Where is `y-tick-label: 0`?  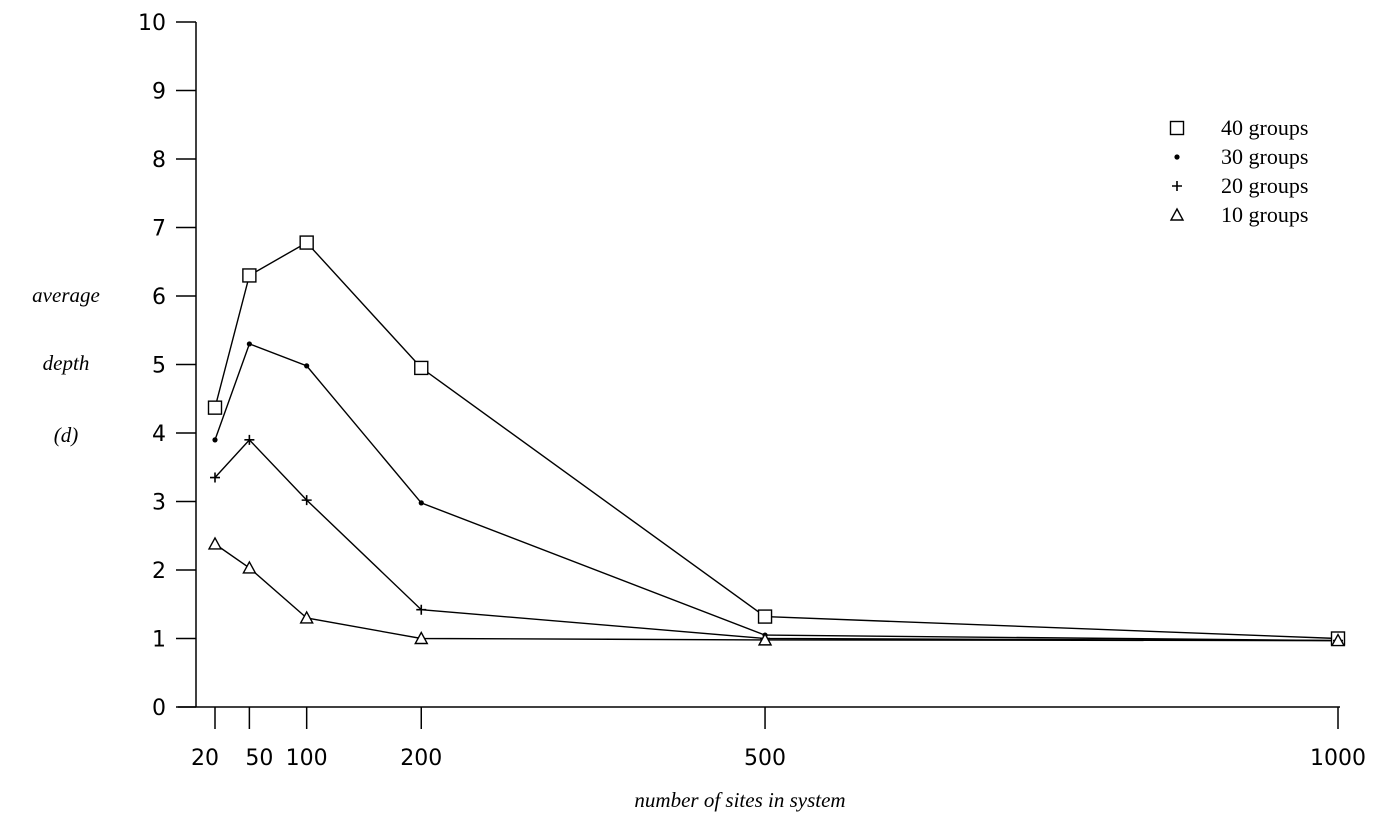 y-tick-label: 0 is located at coordinates (159, 708).